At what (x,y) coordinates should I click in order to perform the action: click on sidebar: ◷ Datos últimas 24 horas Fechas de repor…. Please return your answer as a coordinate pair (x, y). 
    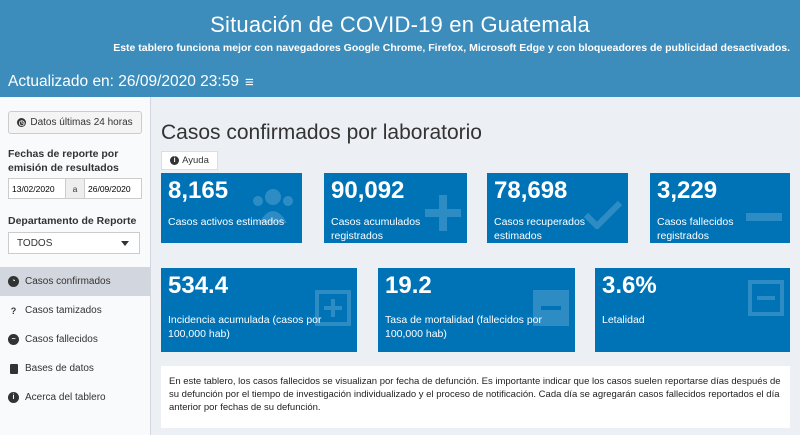
    Looking at the image, I should click on (75, 266).